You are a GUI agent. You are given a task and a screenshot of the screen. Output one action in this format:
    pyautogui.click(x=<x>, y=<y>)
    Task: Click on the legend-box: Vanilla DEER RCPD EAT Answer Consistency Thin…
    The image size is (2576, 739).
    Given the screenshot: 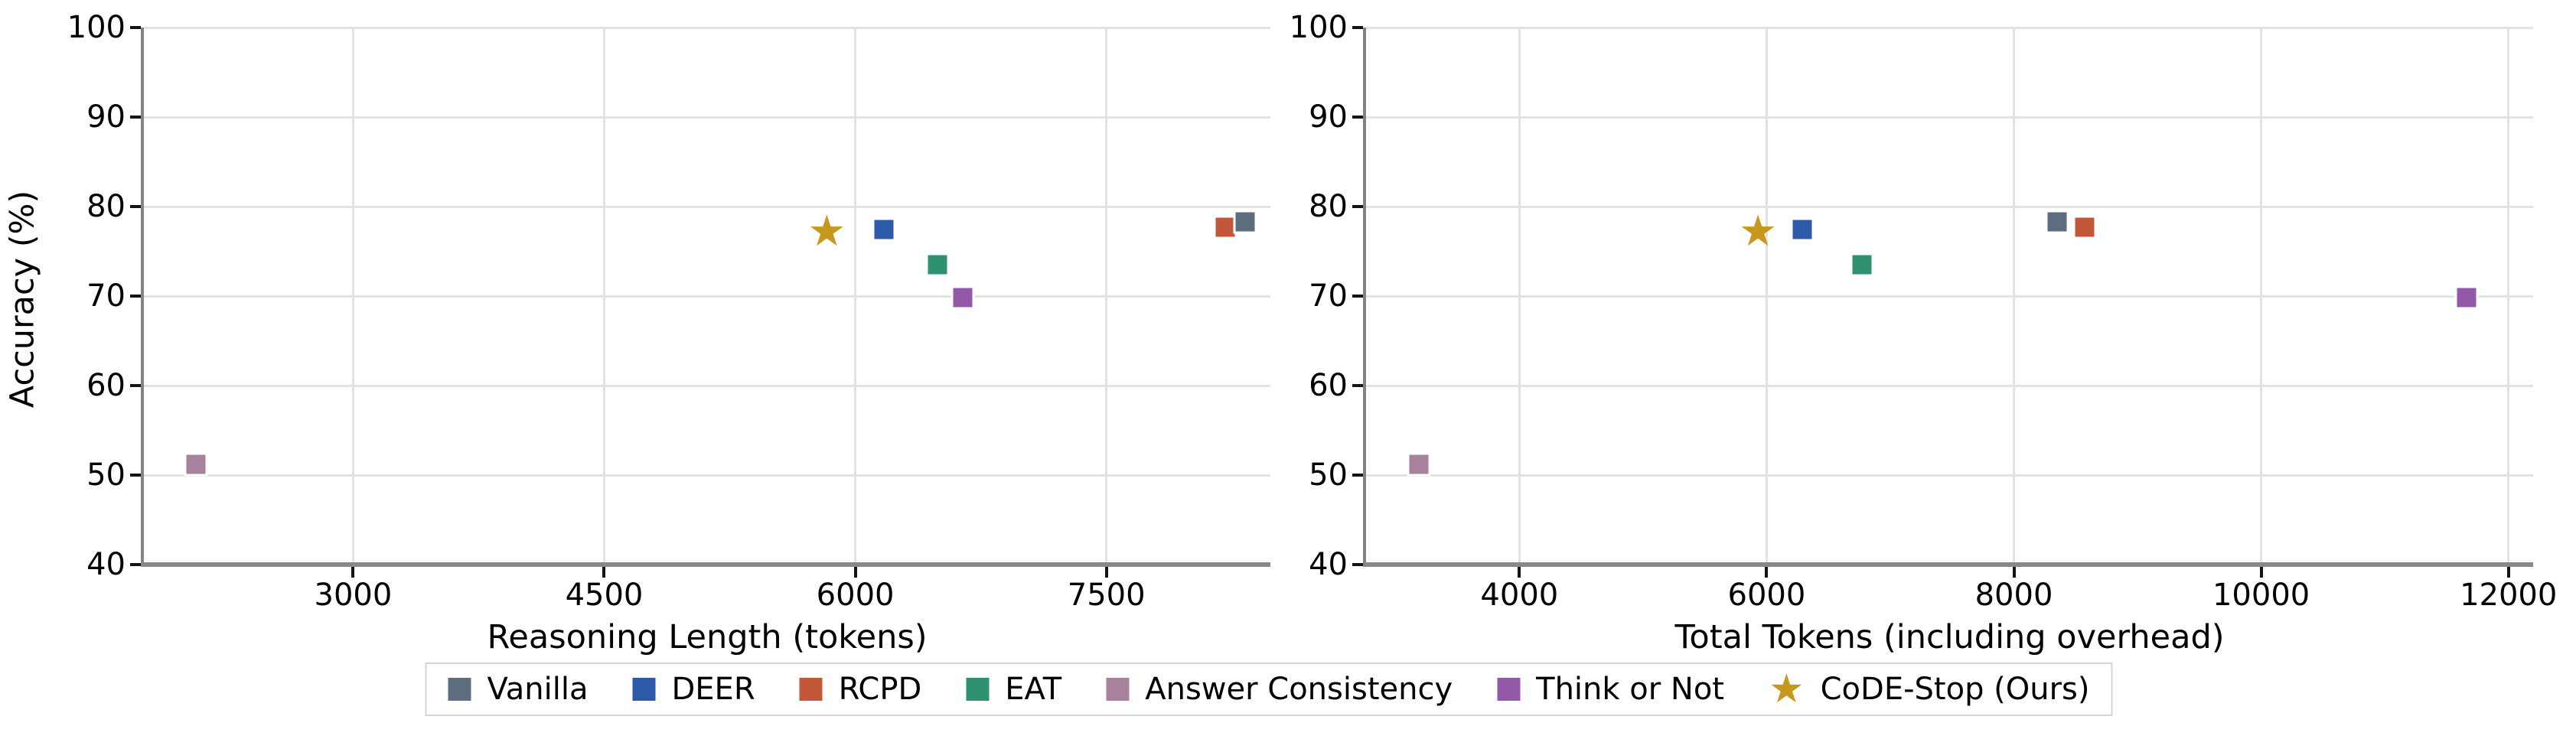 What is the action you would take?
    pyautogui.click(x=1269, y=689)
    